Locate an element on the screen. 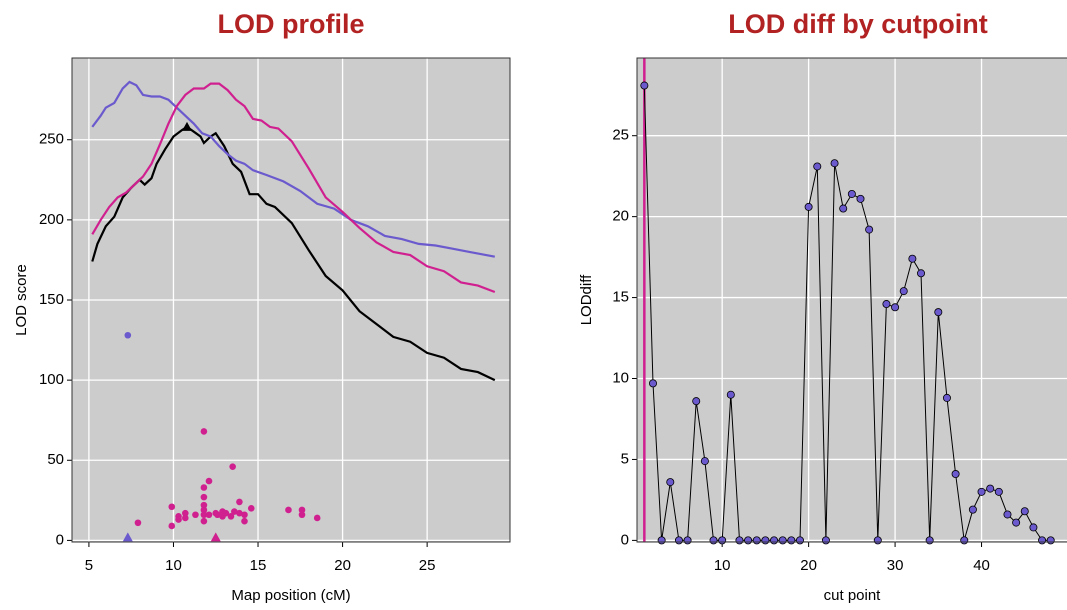  chart-title: LOD diff by cutpoint is located at coordinates (857, 24).